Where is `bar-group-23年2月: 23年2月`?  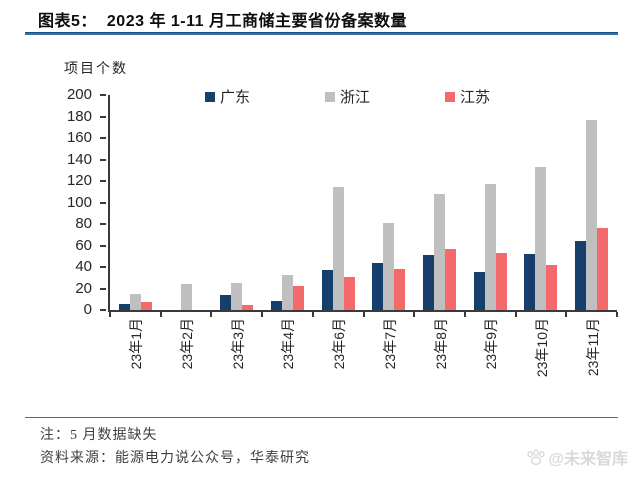 bar-group-23年2月: 23年2月 is located at coordinates (186, 232).